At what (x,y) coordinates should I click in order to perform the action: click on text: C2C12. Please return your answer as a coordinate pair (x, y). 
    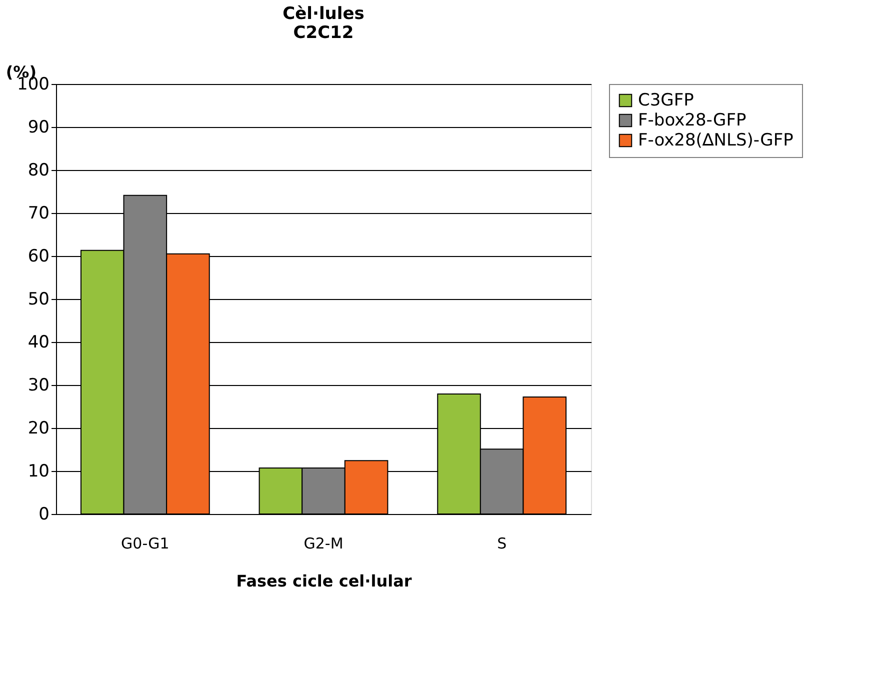
    Looking at the image, I should click on (323, 33).